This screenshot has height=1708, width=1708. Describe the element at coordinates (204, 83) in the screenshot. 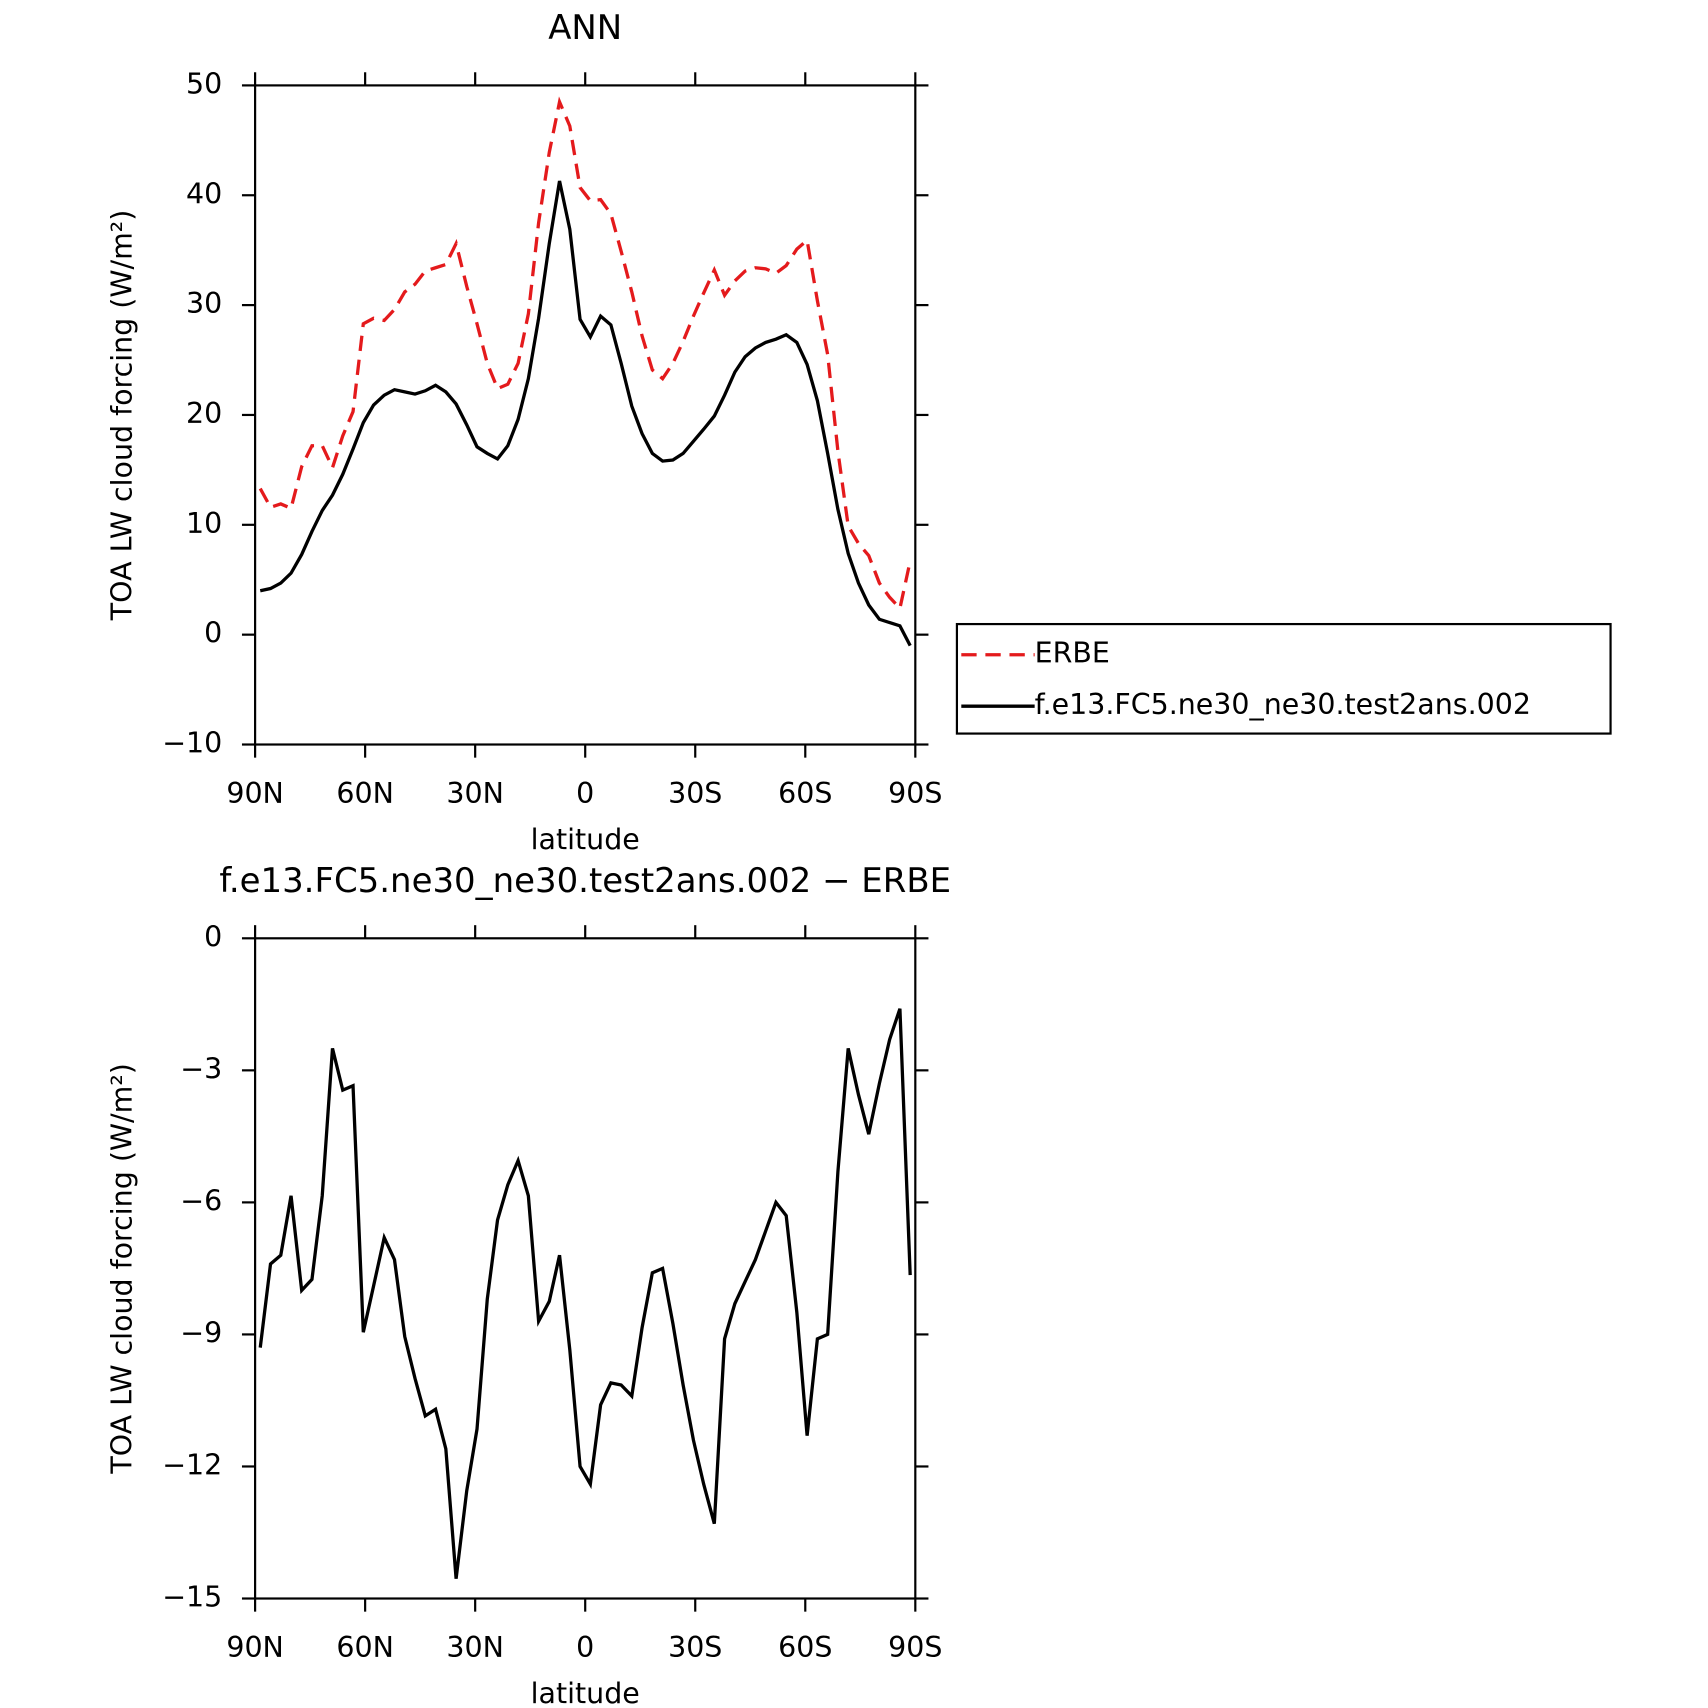

I see `y-tick-label: 50` at that location.